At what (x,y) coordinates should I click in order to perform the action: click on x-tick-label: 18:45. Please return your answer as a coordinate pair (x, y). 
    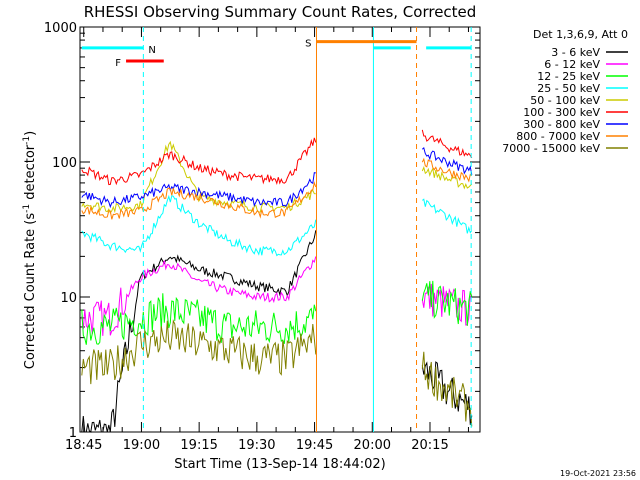
    Looking at the image, I should click on (83, 445).